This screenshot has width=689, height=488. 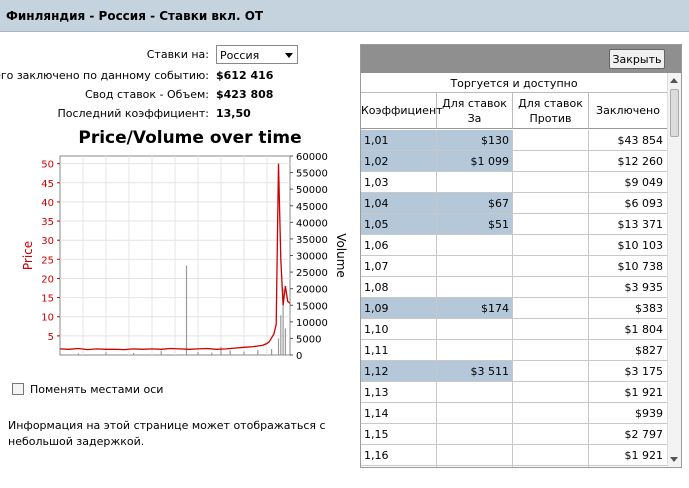 What do you see at coordinates (104, 75) in the screenshot?
I see `total-matched-label: Всего заключено по данному событию:` at bounding box center [104, 75].